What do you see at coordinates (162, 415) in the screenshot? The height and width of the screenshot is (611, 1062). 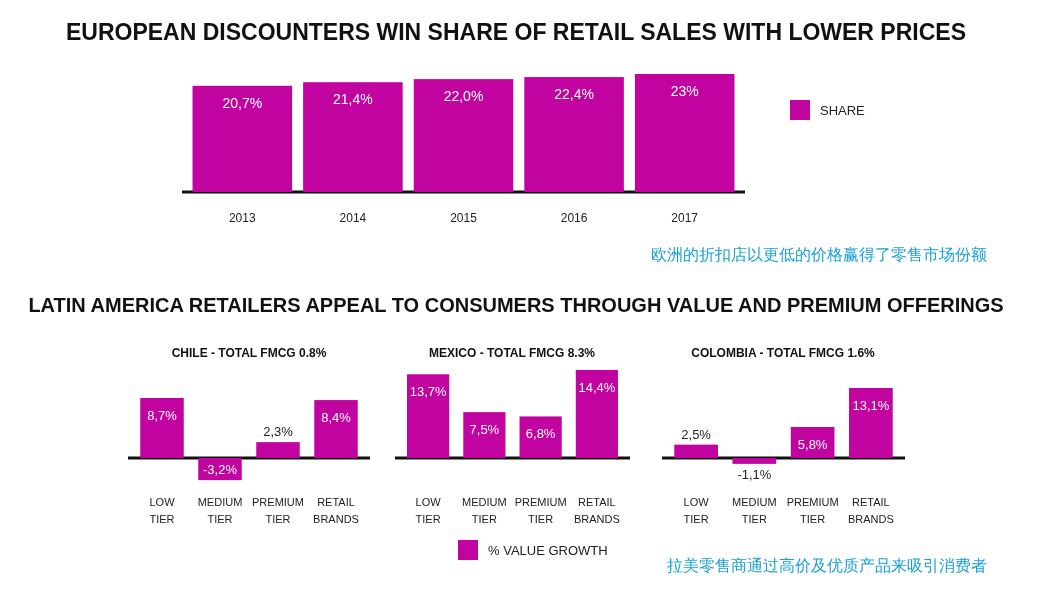 I see `data-label: 8,7%` at bounding box center [162, 415].